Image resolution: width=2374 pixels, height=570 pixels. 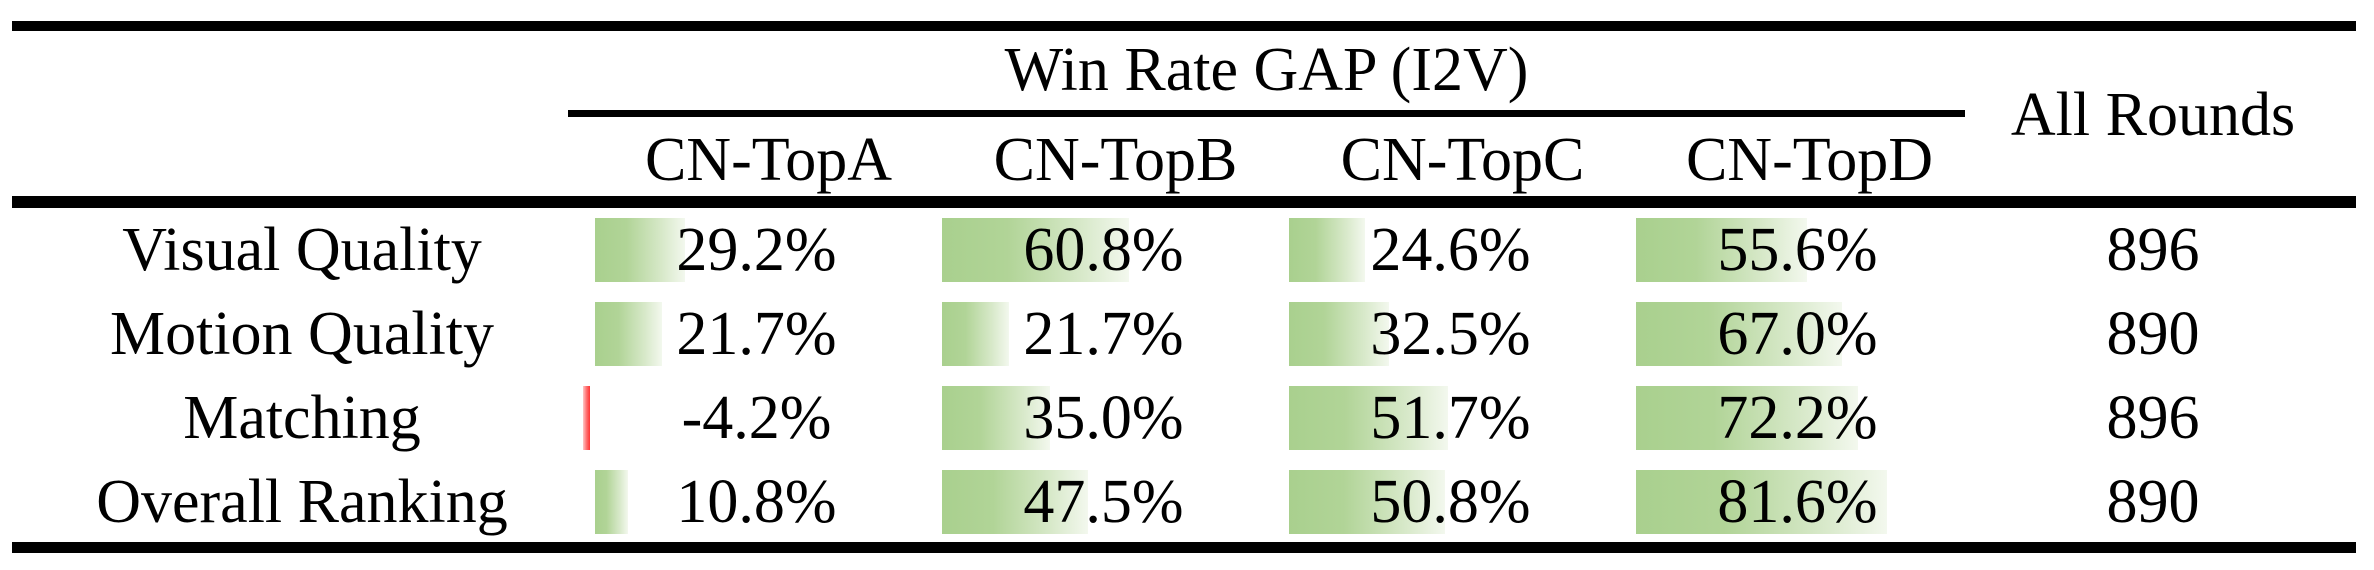 I want to click on win-rate-value: -4.2%, so click(x=756, y=418).